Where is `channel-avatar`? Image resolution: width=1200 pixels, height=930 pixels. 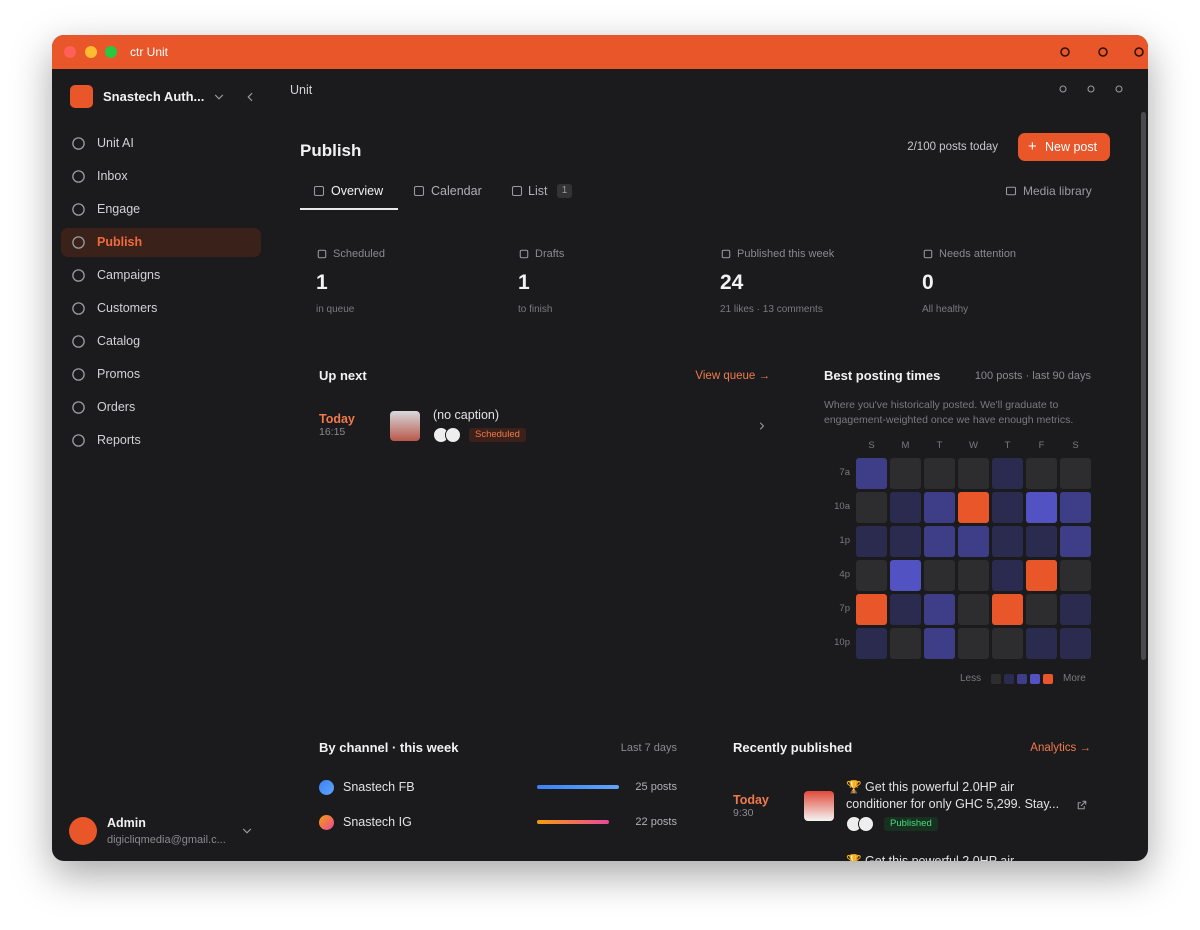 channel-avatar is located at coordinates (866, 824).